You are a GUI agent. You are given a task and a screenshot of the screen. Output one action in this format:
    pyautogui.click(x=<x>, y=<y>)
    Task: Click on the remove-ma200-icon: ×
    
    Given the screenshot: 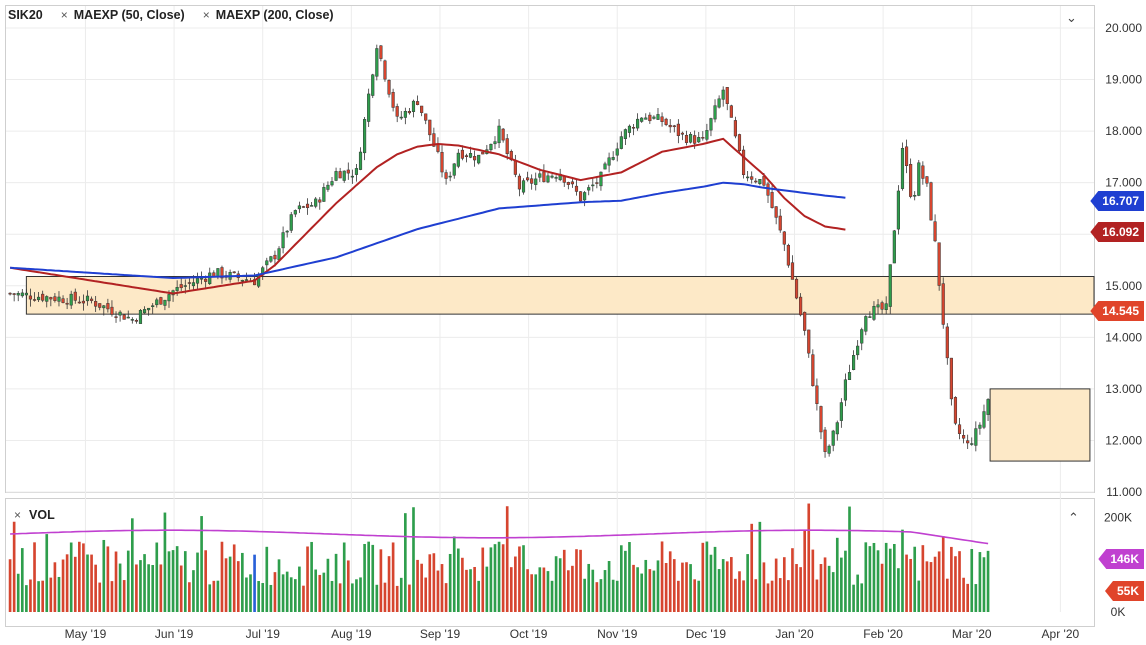 What is the action you would take?
    pyautogui.click(x=206, y=15)
    